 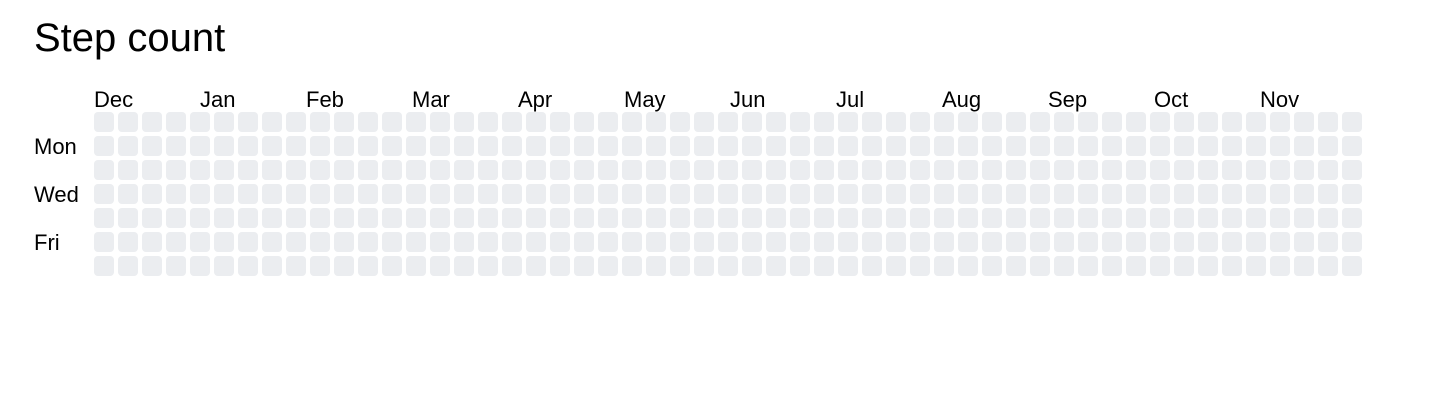 What do you see at coordinates (56, 194) in the screenshot?
I see `weekday-label-wed: Wed` at bounding box center [56, 194].